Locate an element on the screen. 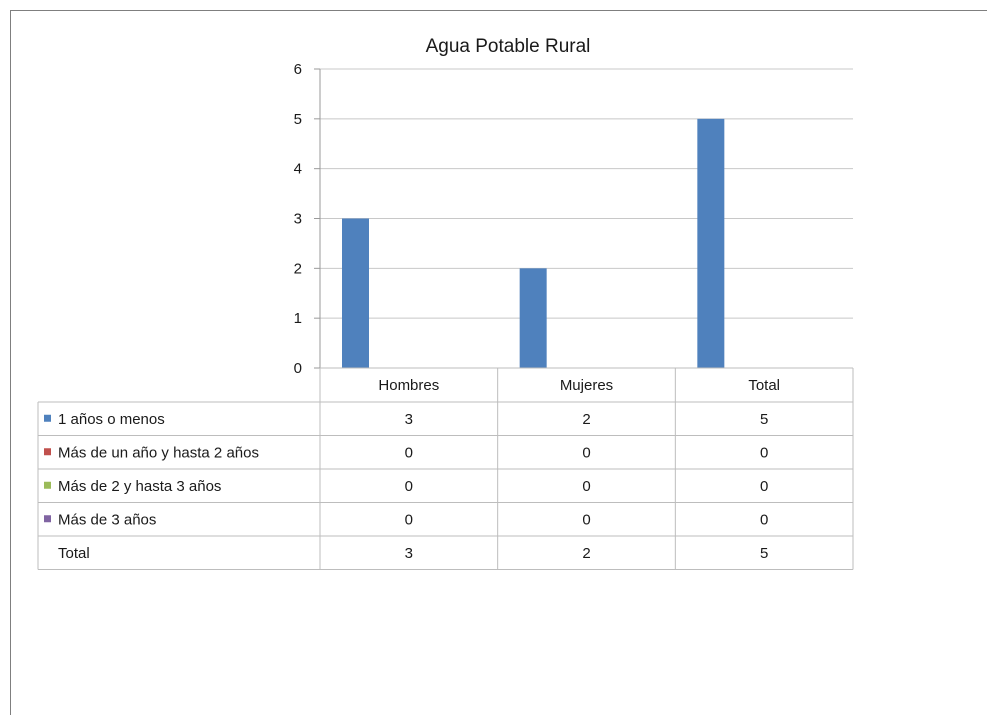  y-tick-label: 4 is located at coordinates (298, 169).